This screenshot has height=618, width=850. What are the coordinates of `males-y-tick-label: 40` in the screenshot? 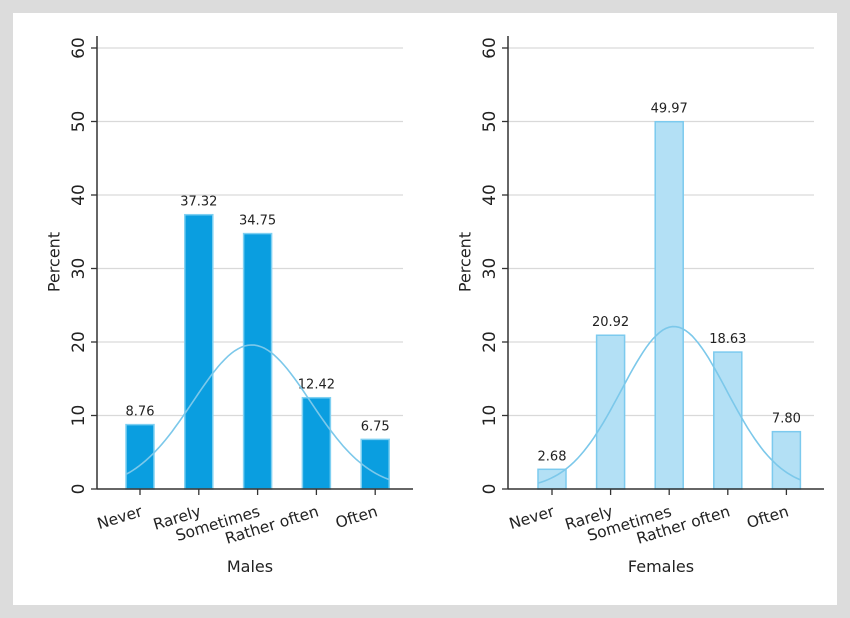 It's located at (79, 195).